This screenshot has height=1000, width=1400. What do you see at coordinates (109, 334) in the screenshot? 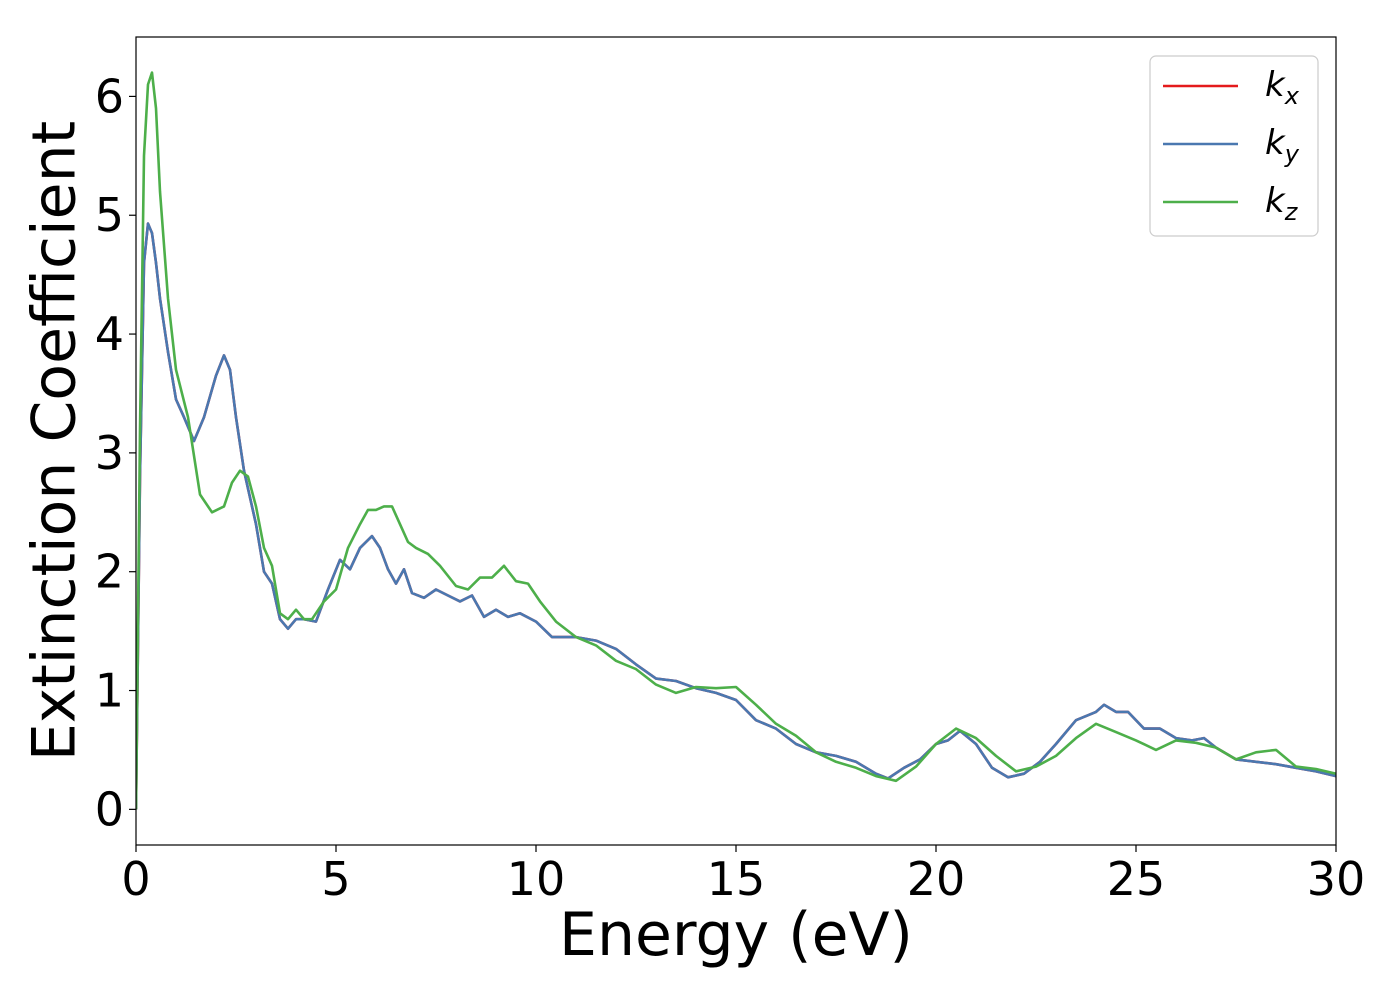
I see `y-tick-label: 4` at bounding box center [109, 334].